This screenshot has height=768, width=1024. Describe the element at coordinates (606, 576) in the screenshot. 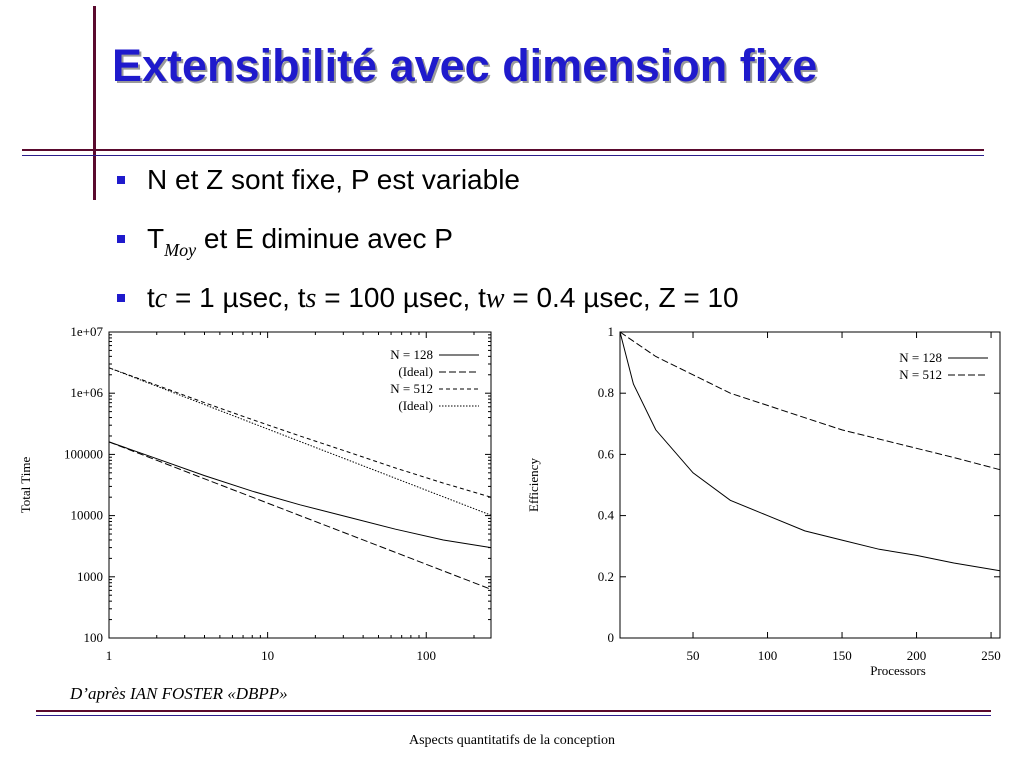

I see `y-tick-label: 0.2` at that location.